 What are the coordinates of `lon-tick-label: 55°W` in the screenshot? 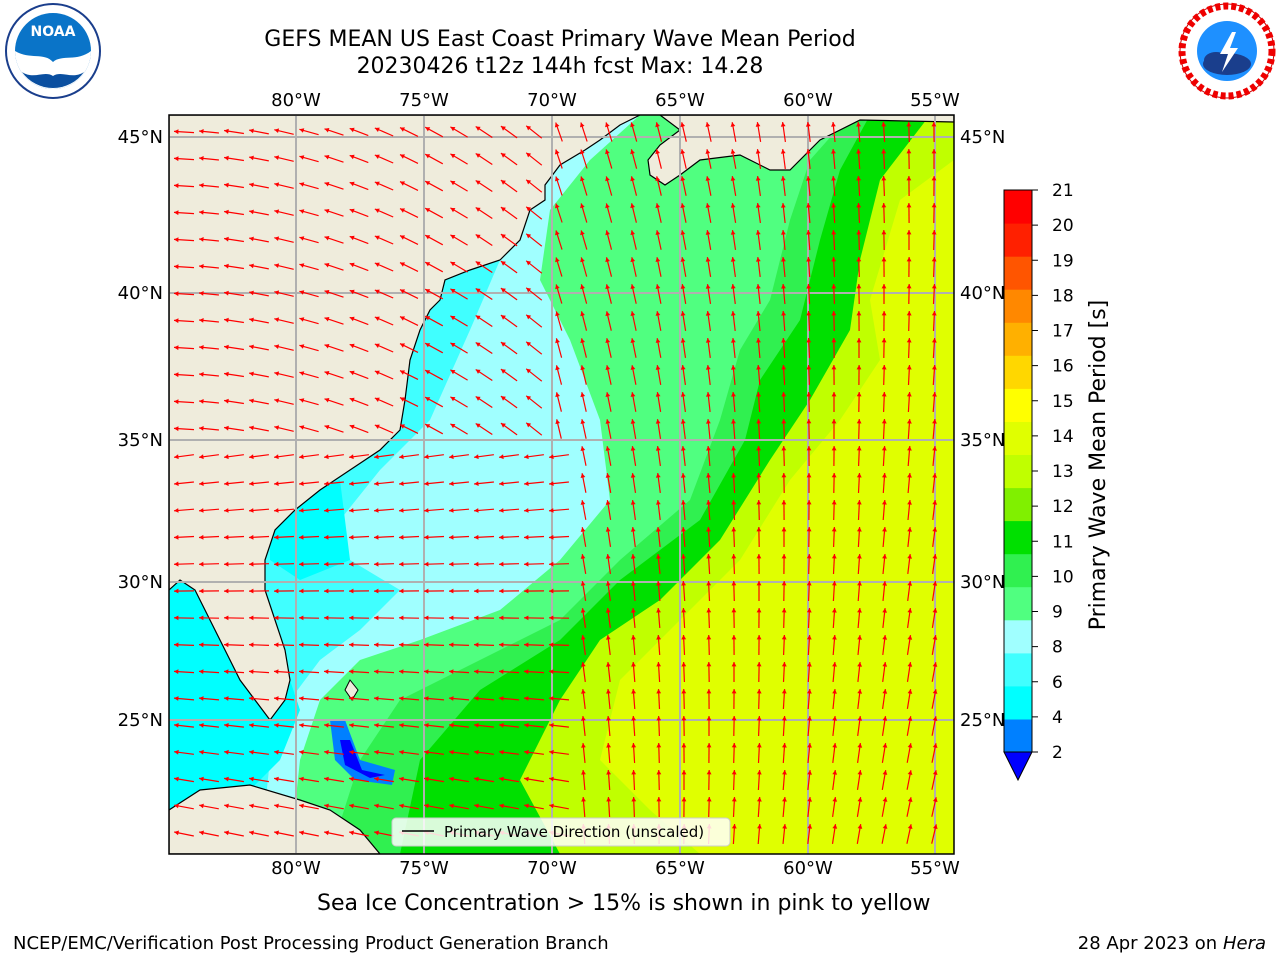 It's located at (935, 100).